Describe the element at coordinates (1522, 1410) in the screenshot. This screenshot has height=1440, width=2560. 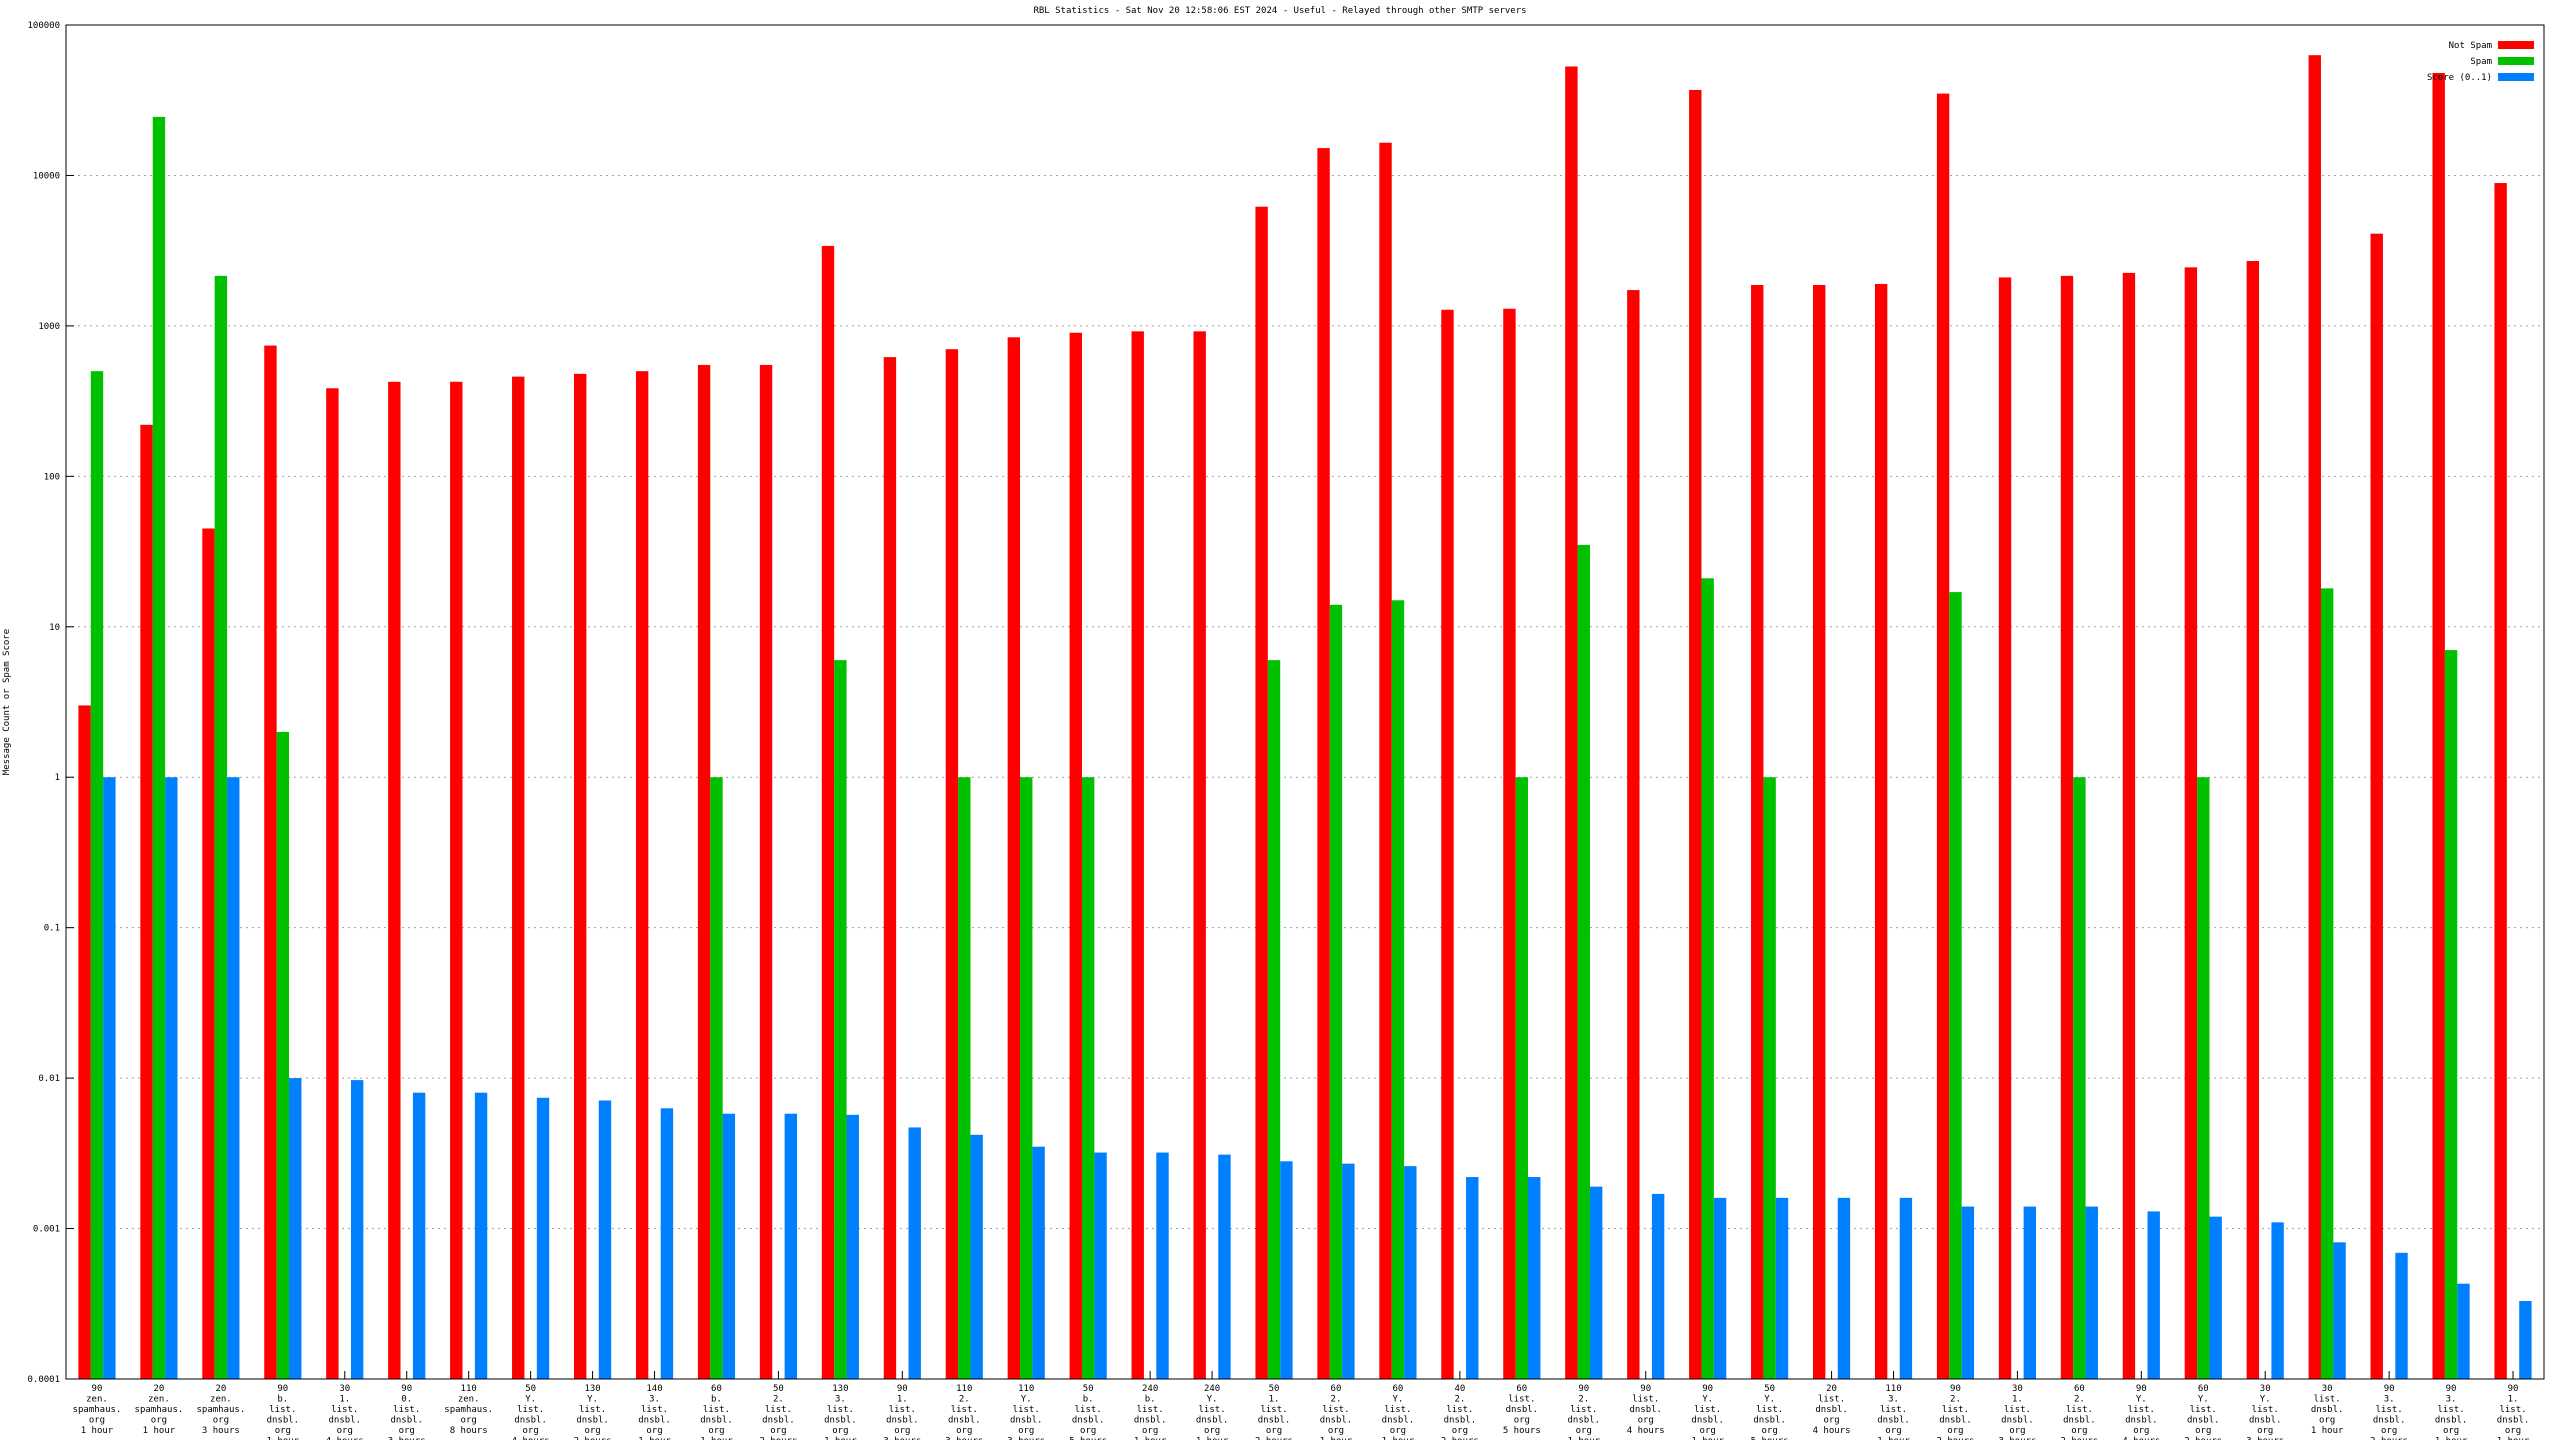
I see `x-tick-label: 60 list. dnsbl. org 5 hours` at that location.